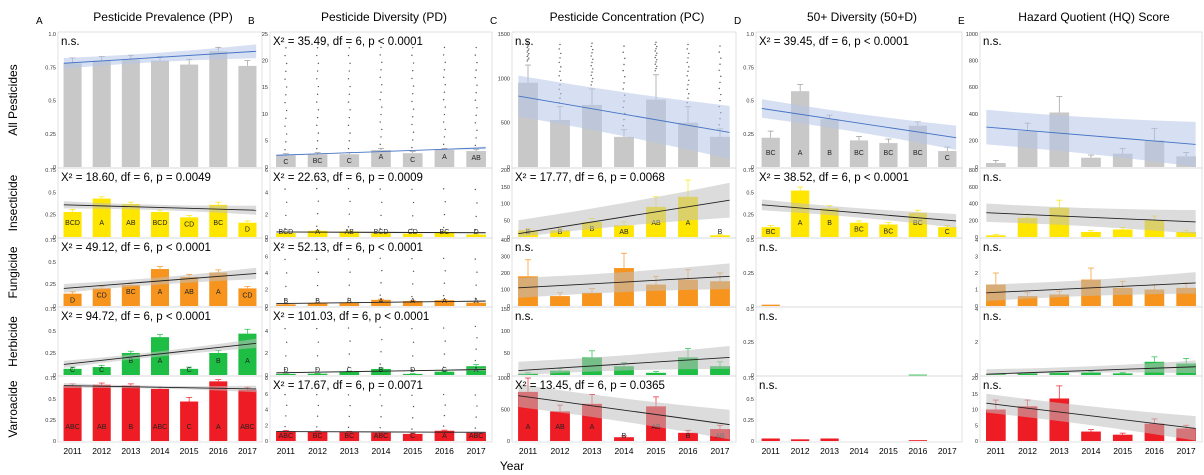  What do you see at coordinates (348, 386) in the screenshot?
I see `stat-annotation: X² = 17.67, df = 6, p = 0.0071` at bounding box center [348, 386].